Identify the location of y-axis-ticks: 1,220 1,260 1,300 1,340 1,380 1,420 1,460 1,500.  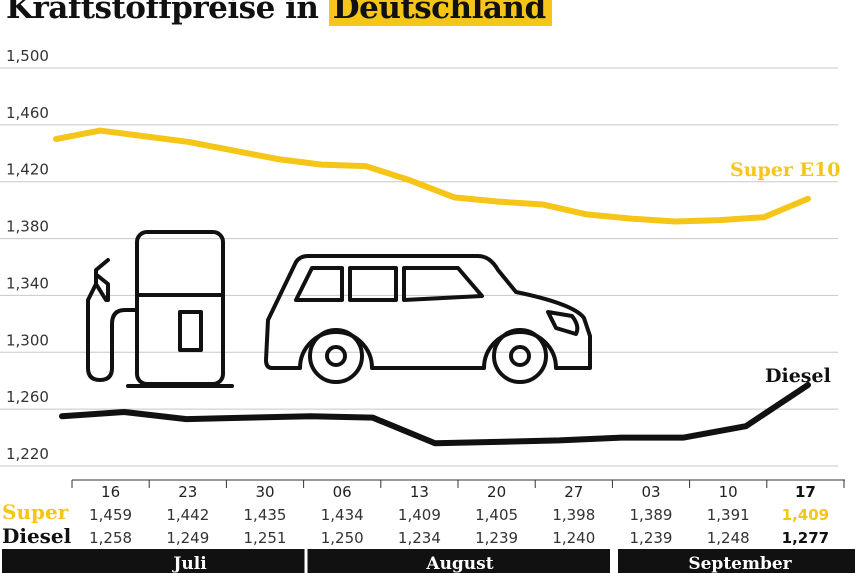
(27, 255).